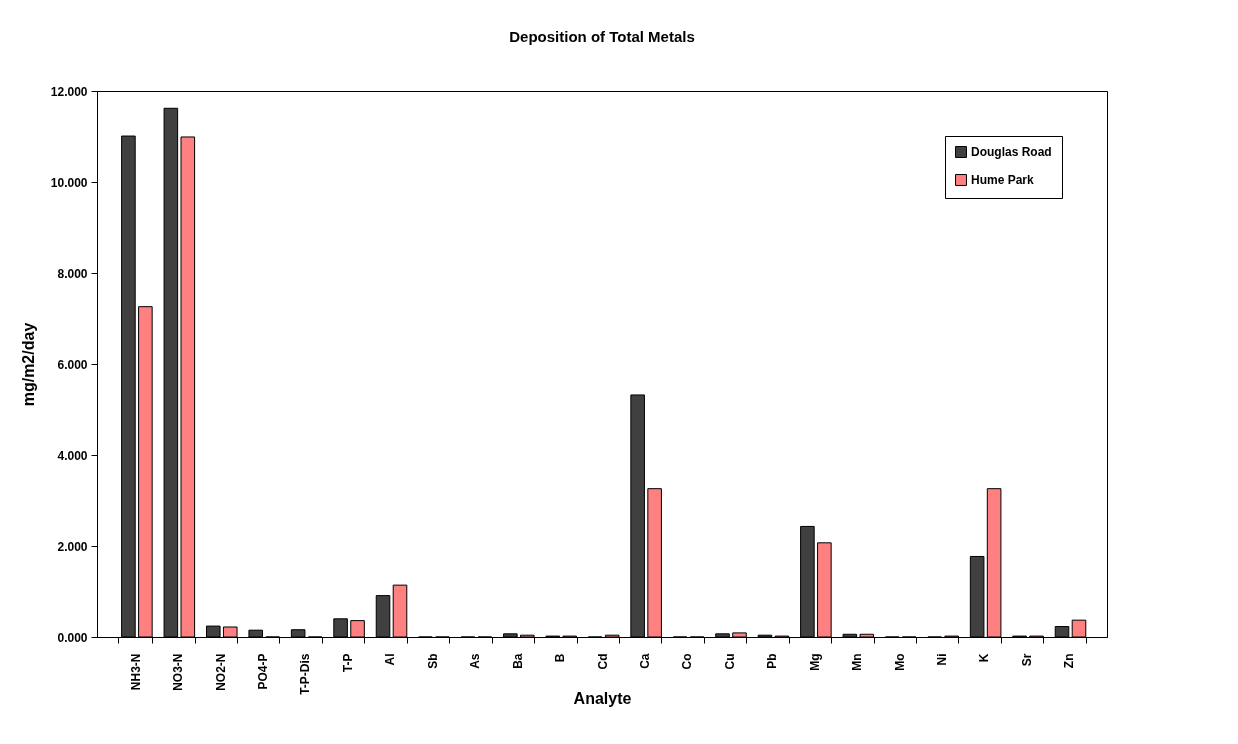 The image size is (1238, 744). What do you see at coordinates (814, 662) in the screenshot?
I see `x-tick-label: Mg` at bounding box center [814, 662].